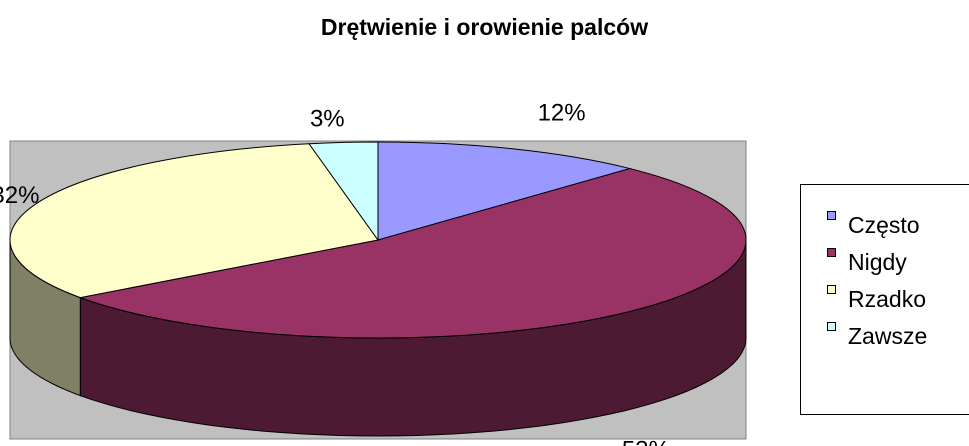 The image size is (969, 446). I want to click on pie-slice-zawsze, so click(343, 191).